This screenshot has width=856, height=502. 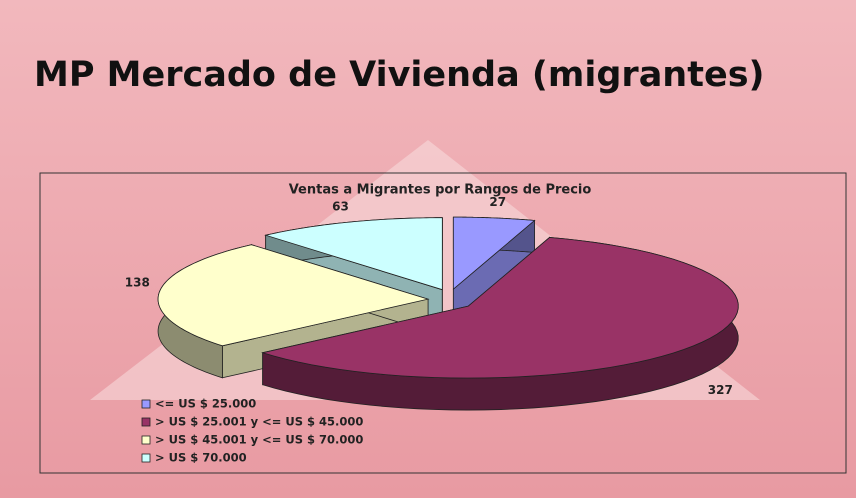 I want to click on data-label: 138, so click(x=137, y=283).